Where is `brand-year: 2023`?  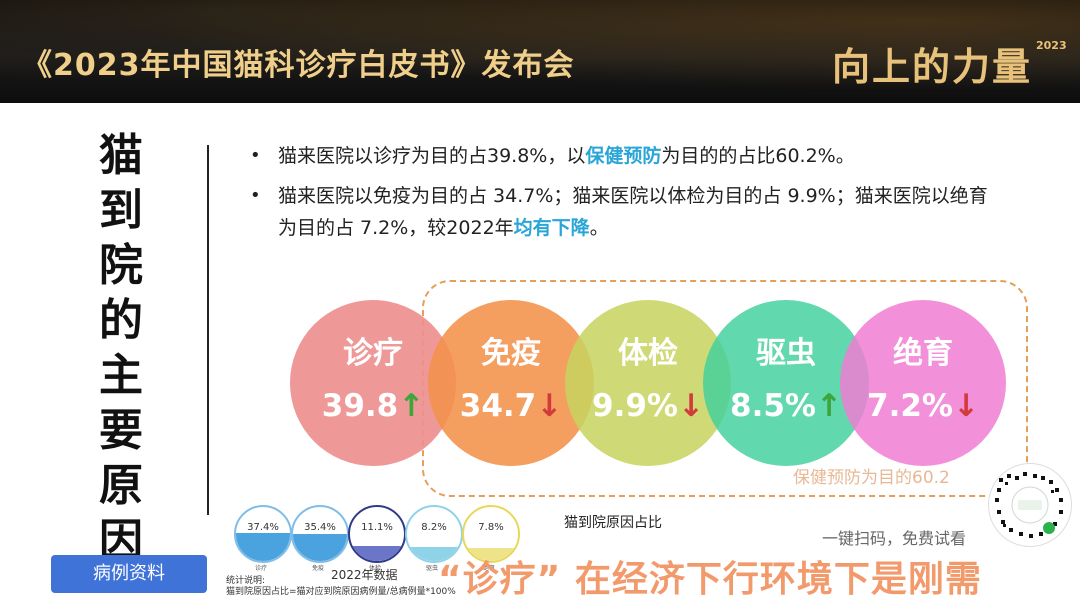
brand-year: 2023 is located at coordinates (1051, 46).